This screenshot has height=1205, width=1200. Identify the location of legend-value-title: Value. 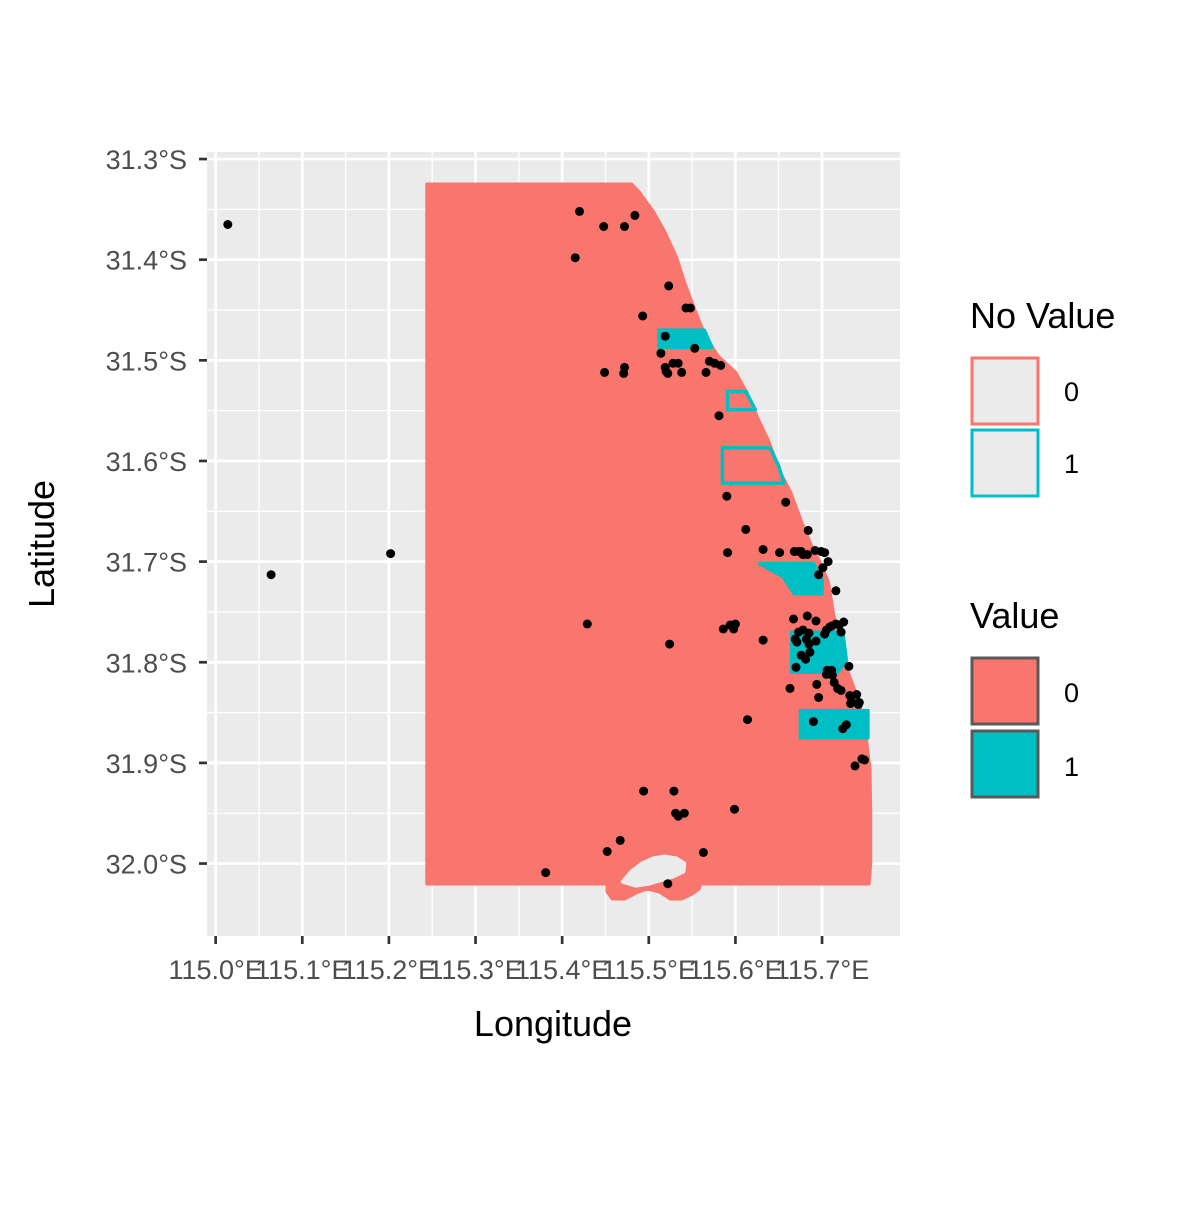
(1014, 615).